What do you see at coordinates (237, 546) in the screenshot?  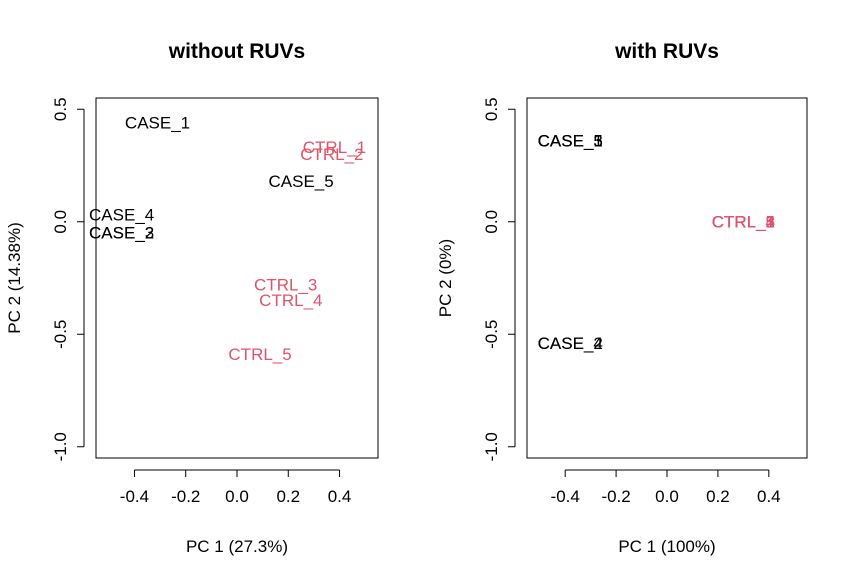 I see `x-axis-label: PC 1 (27.3%)` at bounding box center [237, 546].